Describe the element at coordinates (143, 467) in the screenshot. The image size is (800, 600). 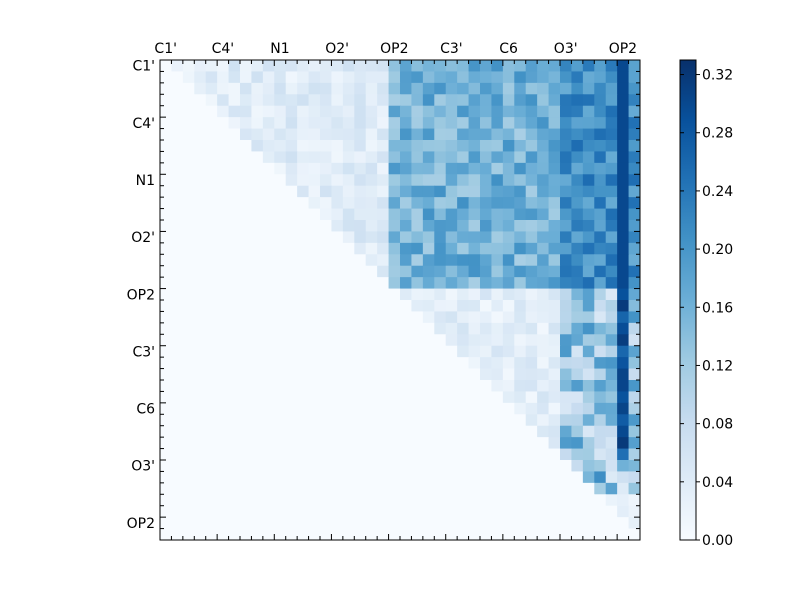
I see `y-tick-label: O3'` at that location.